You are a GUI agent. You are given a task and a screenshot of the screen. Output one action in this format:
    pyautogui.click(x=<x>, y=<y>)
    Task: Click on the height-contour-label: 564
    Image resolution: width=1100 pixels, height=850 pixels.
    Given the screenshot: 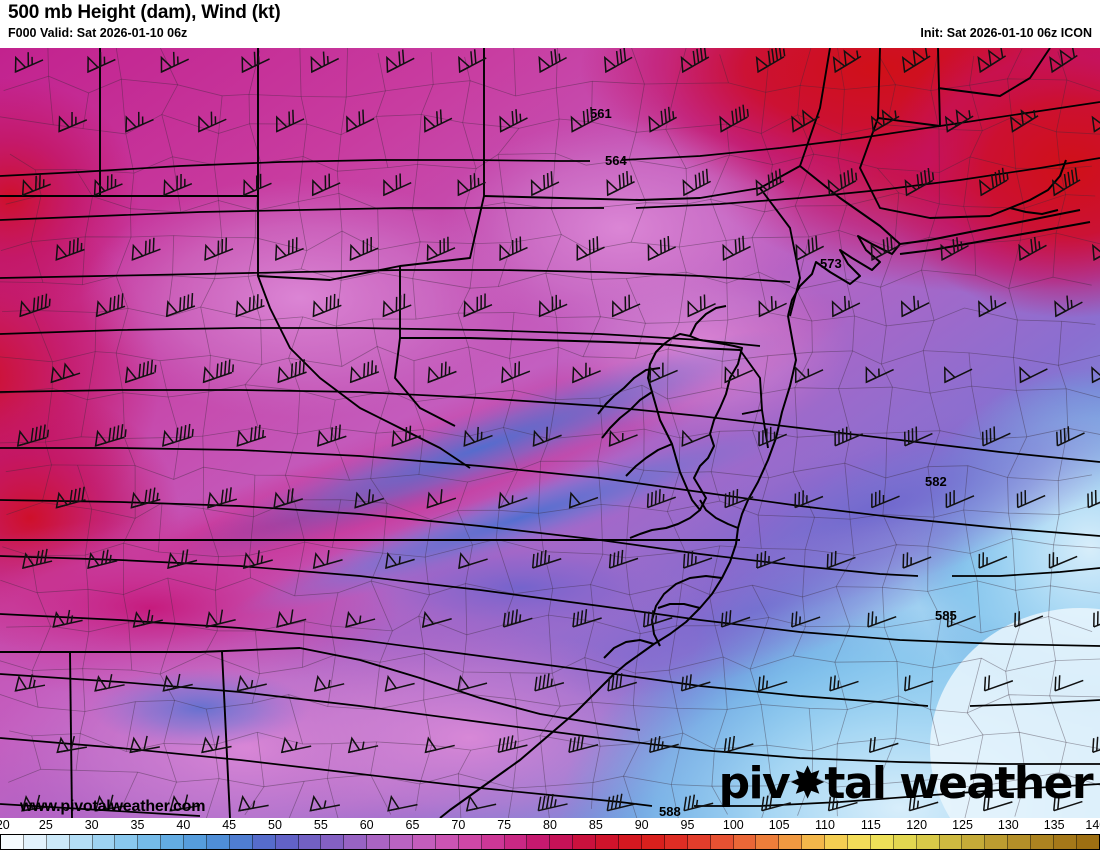 What is the action you would take?
    pyautogui.click(x=616, y=160)
    